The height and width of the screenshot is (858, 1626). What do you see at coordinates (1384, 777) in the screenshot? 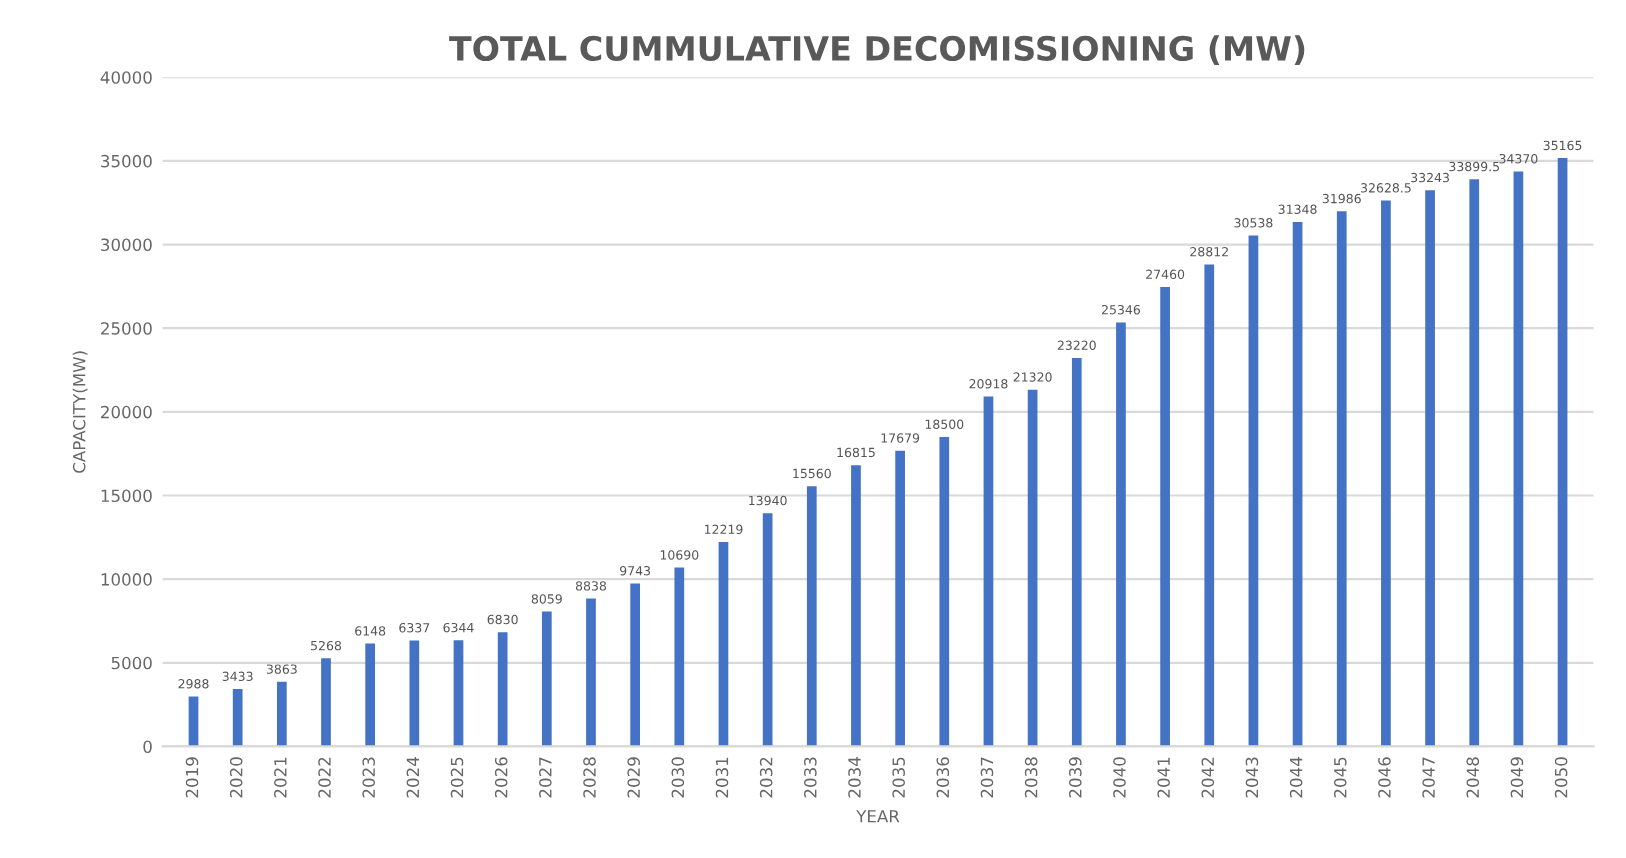
I see `x-tick-label: 2046` at bounding box center [1384, 777].